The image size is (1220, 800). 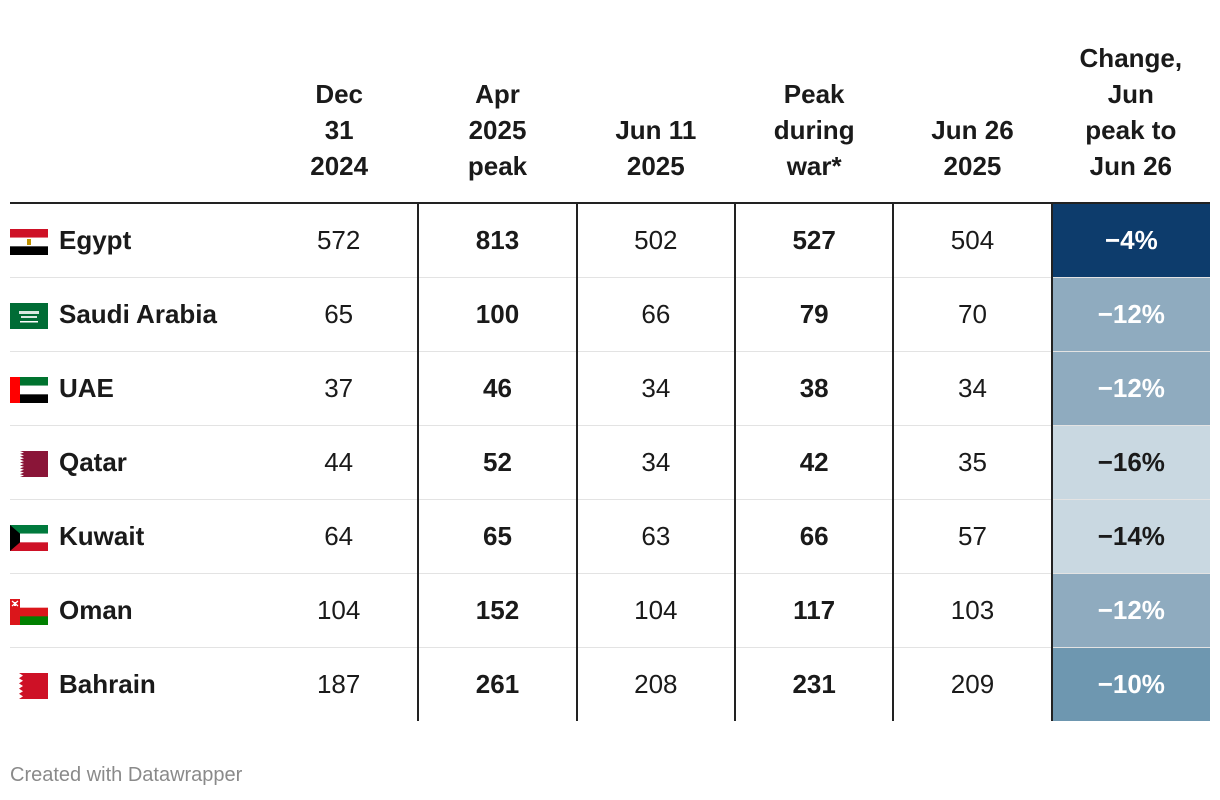 I want to click on country-name: Saudi Arabia, so click(x=138, y=314).